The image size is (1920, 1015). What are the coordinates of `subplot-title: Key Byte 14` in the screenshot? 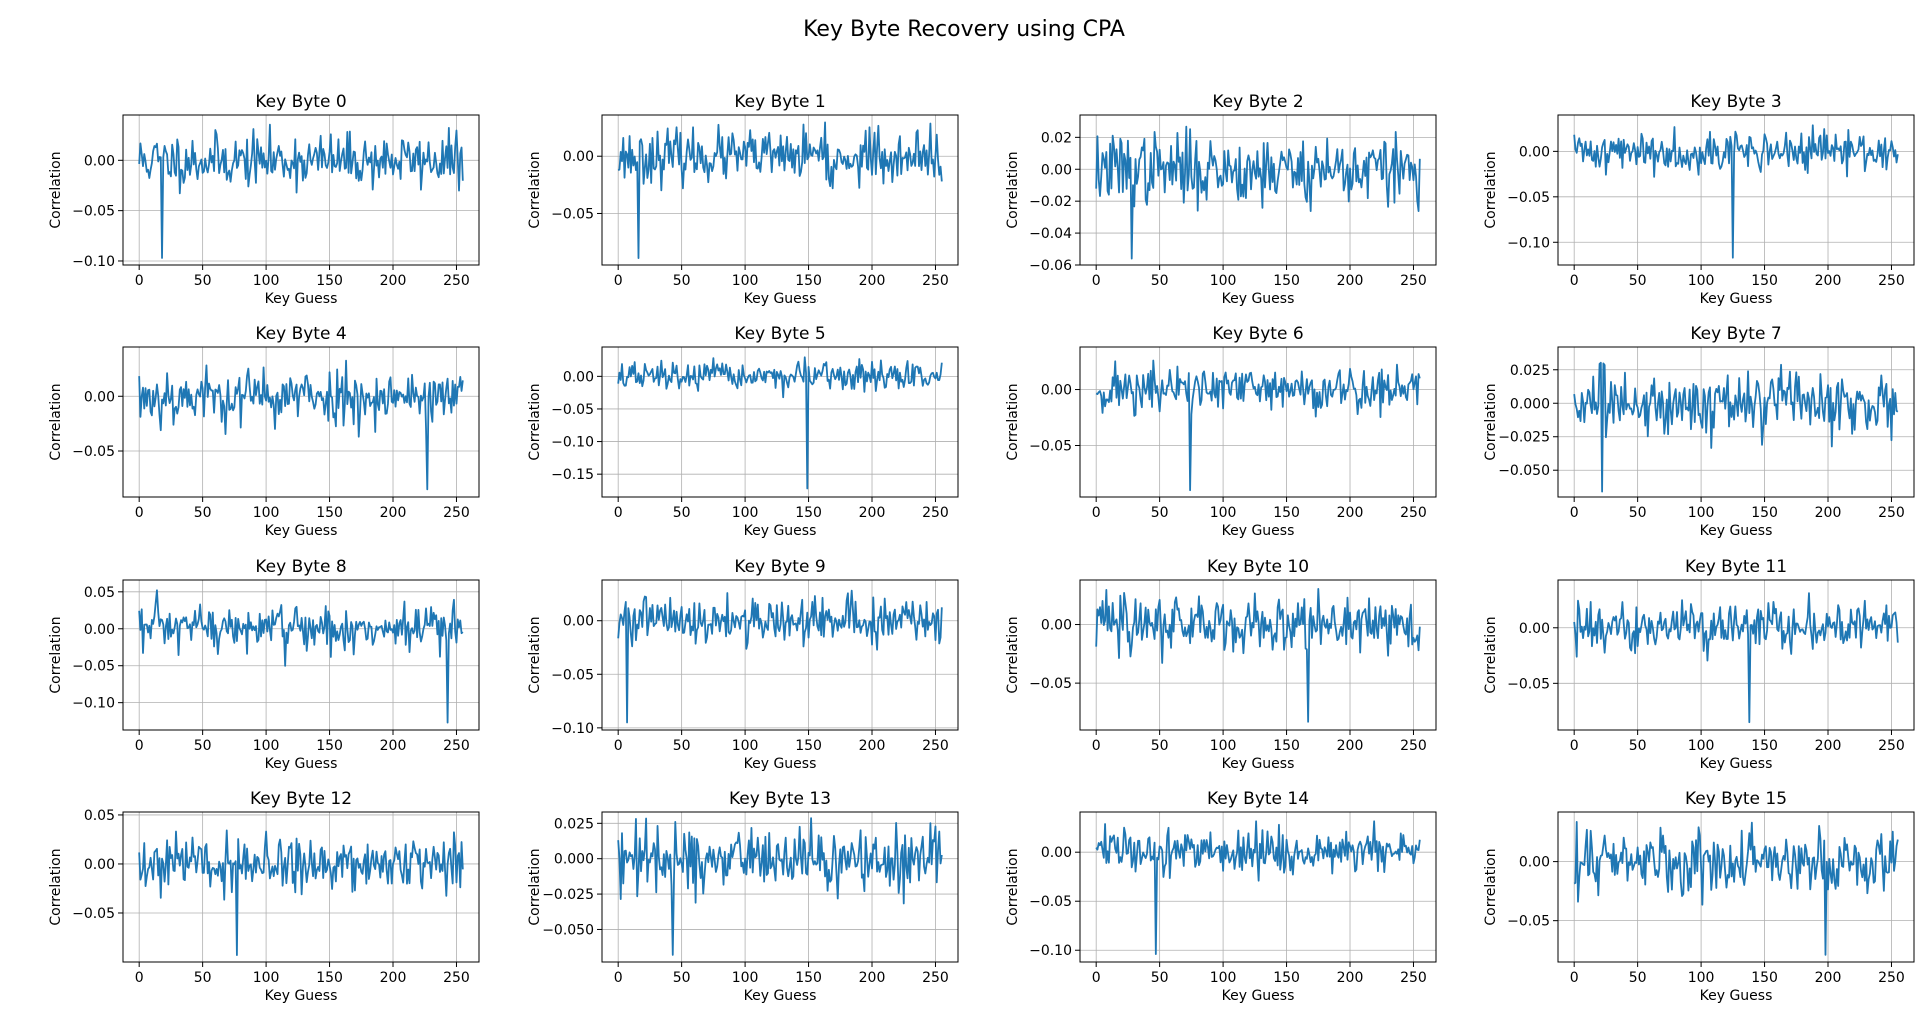 It's located at (1258, 799).